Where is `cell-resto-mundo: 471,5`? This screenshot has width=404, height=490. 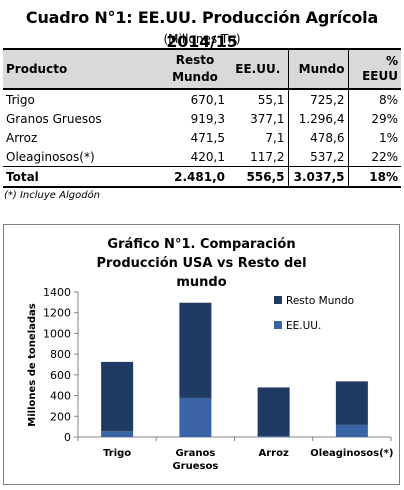
cell-resto-mundo: 471,5 is located at coordinates (207, 137).